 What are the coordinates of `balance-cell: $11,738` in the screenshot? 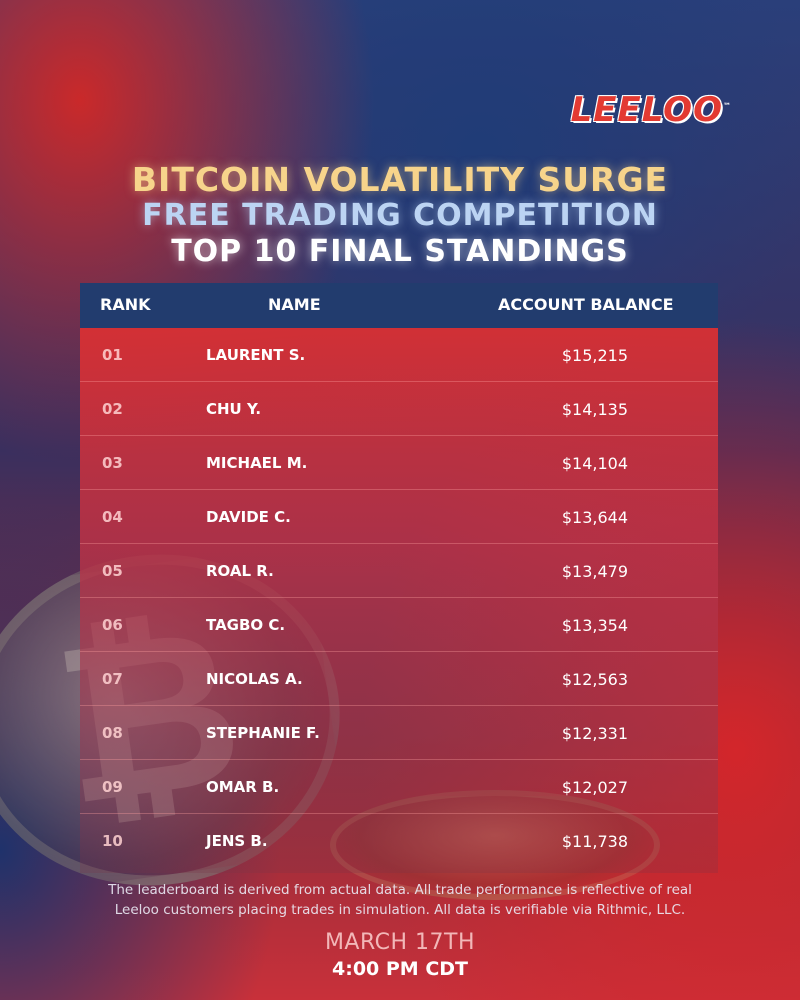 It's located at (594, 841).